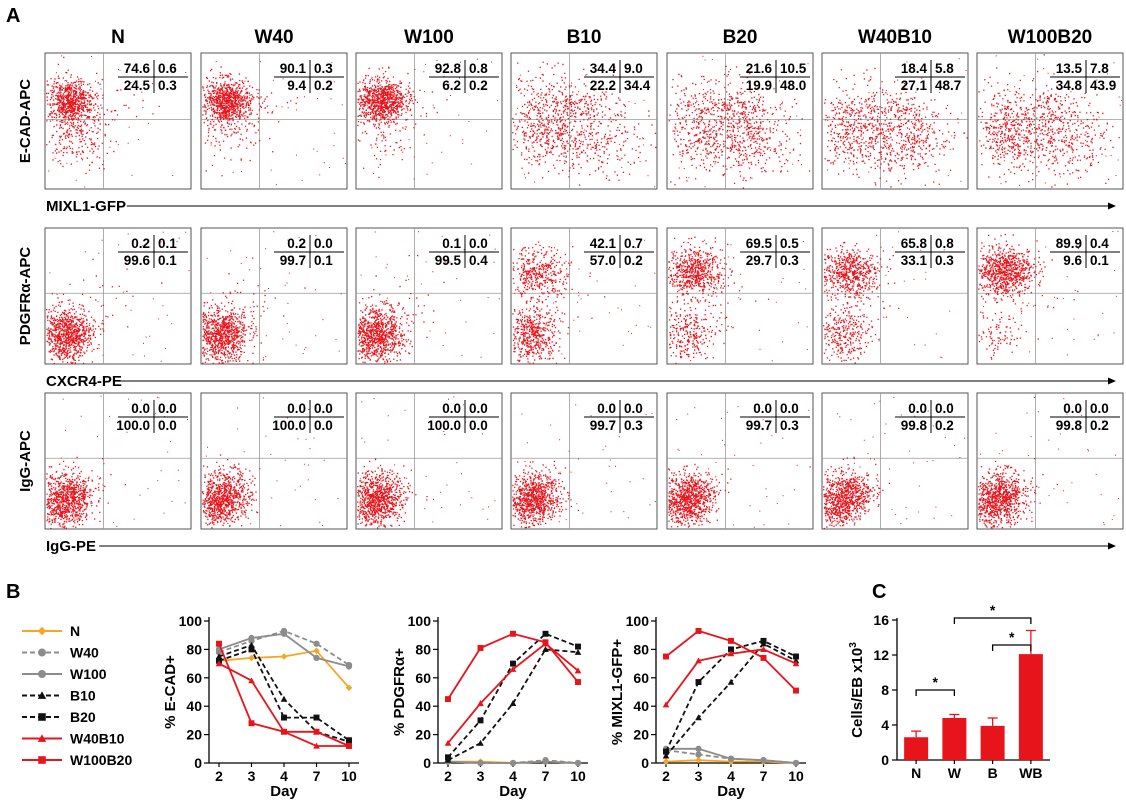  Describe the element at coordinates (879, 592) in the screenshot. I see `panel-c-letter: C` at that location.